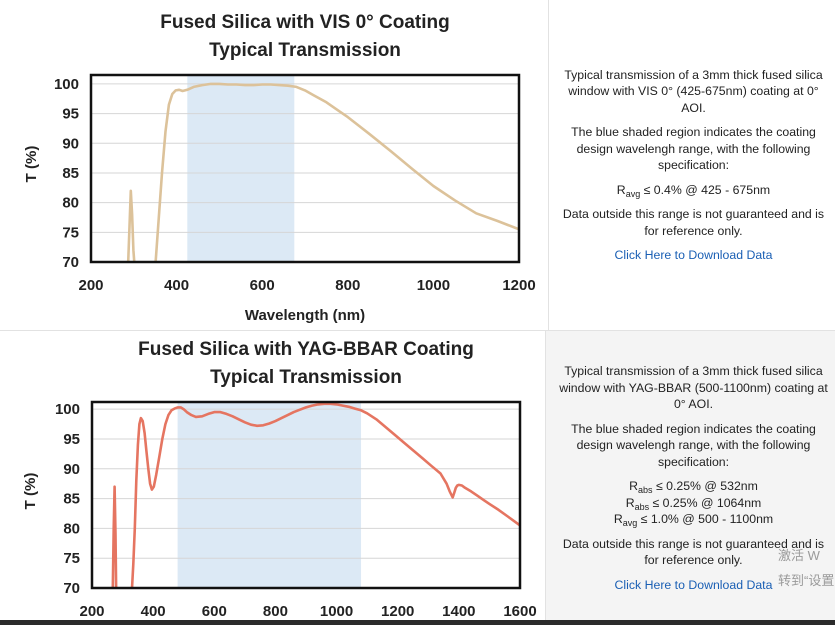 This screenshot has height=630, width=835. I want to click on spec-value: ≤ 0.4% @ 425 - 675nm, so click(707, 189).